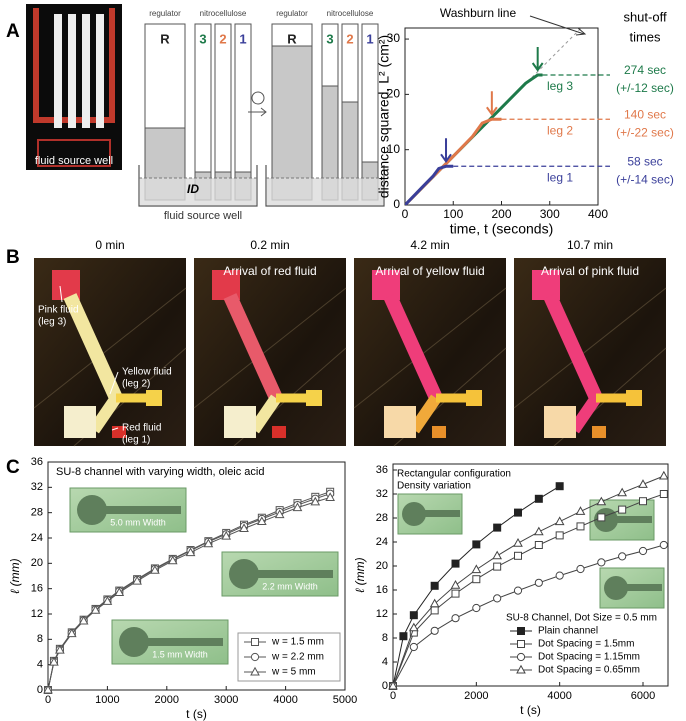 The height and width of the screenshot is (721, 686). What do you see at coordinates (645, 132) in the screenshot?
I see `label: (+/-22 sec)` at bounding box center [645, 132].